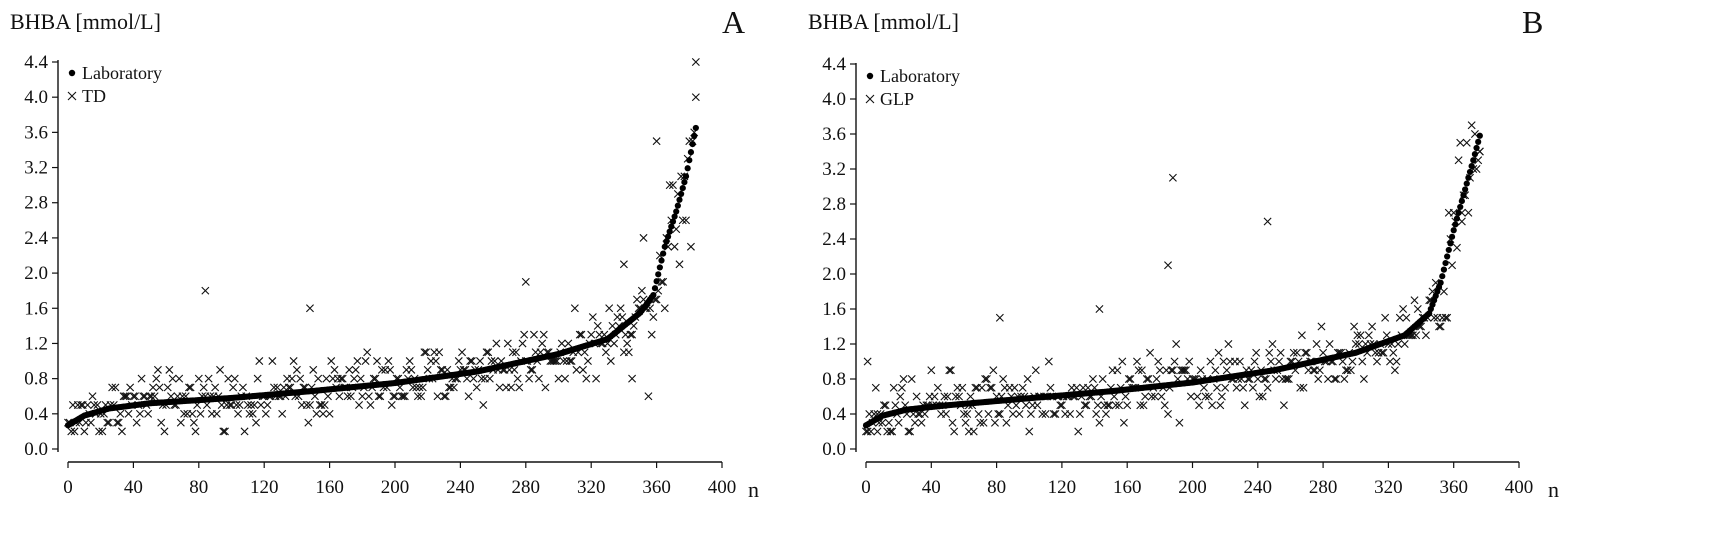 This screenshot has width=1709, height=554. I want to click on x-tick-label: 360, so click(1453, 487).